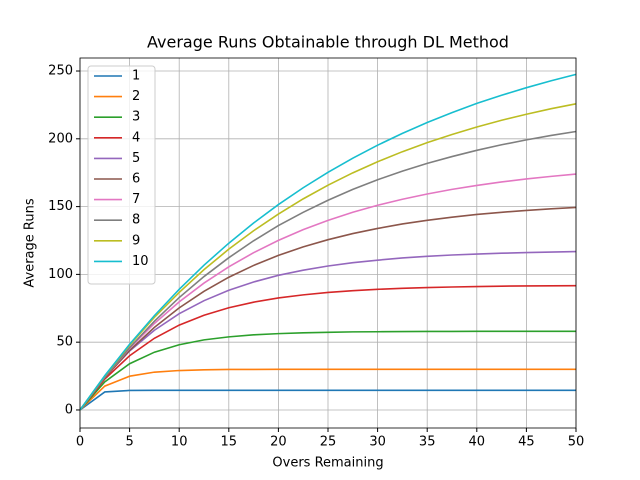  What do you see at coordinates (136, 199) in the screenshot?
I see `legend-label: 7` at bounding box center [136, 199].